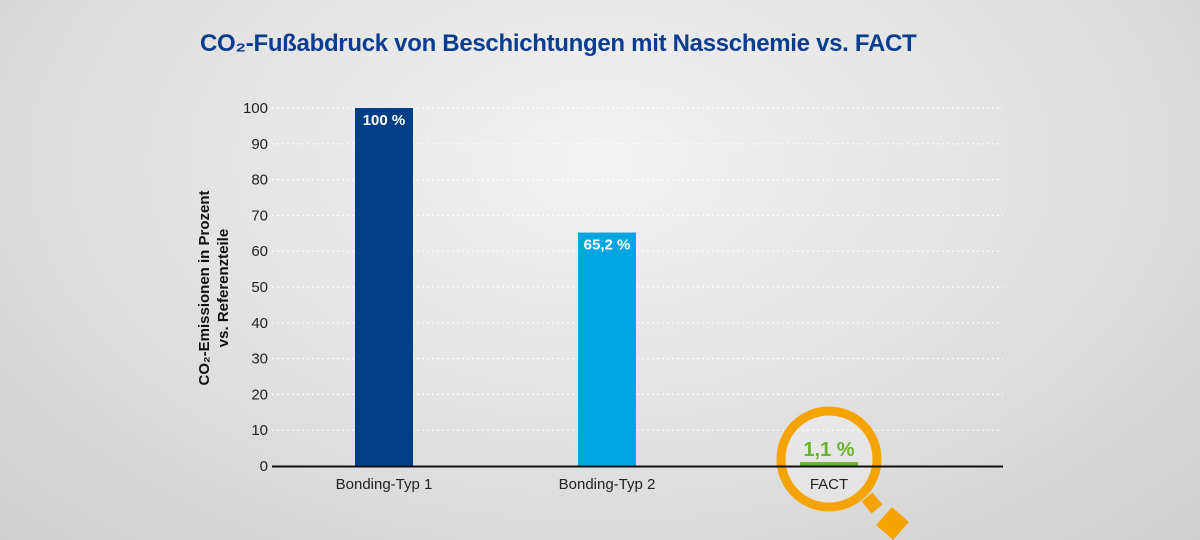  What do you see at coordinates (259, 430) in the screenshot?
I see `y-tick-label: 10` at bounding box center [259, 430].